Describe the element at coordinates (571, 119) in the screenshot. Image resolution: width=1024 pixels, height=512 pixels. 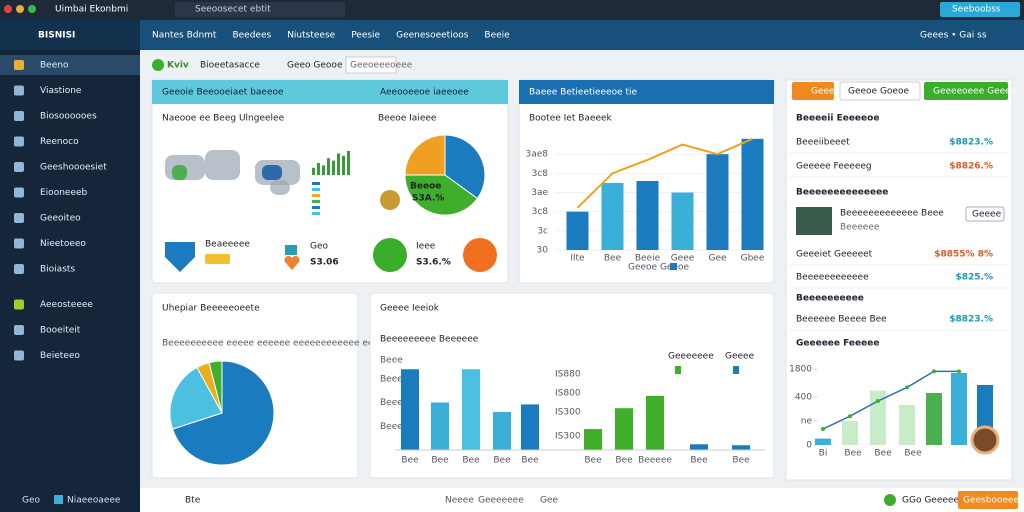
I see `panel-title: Bootee Iet Baeeek` at that location.